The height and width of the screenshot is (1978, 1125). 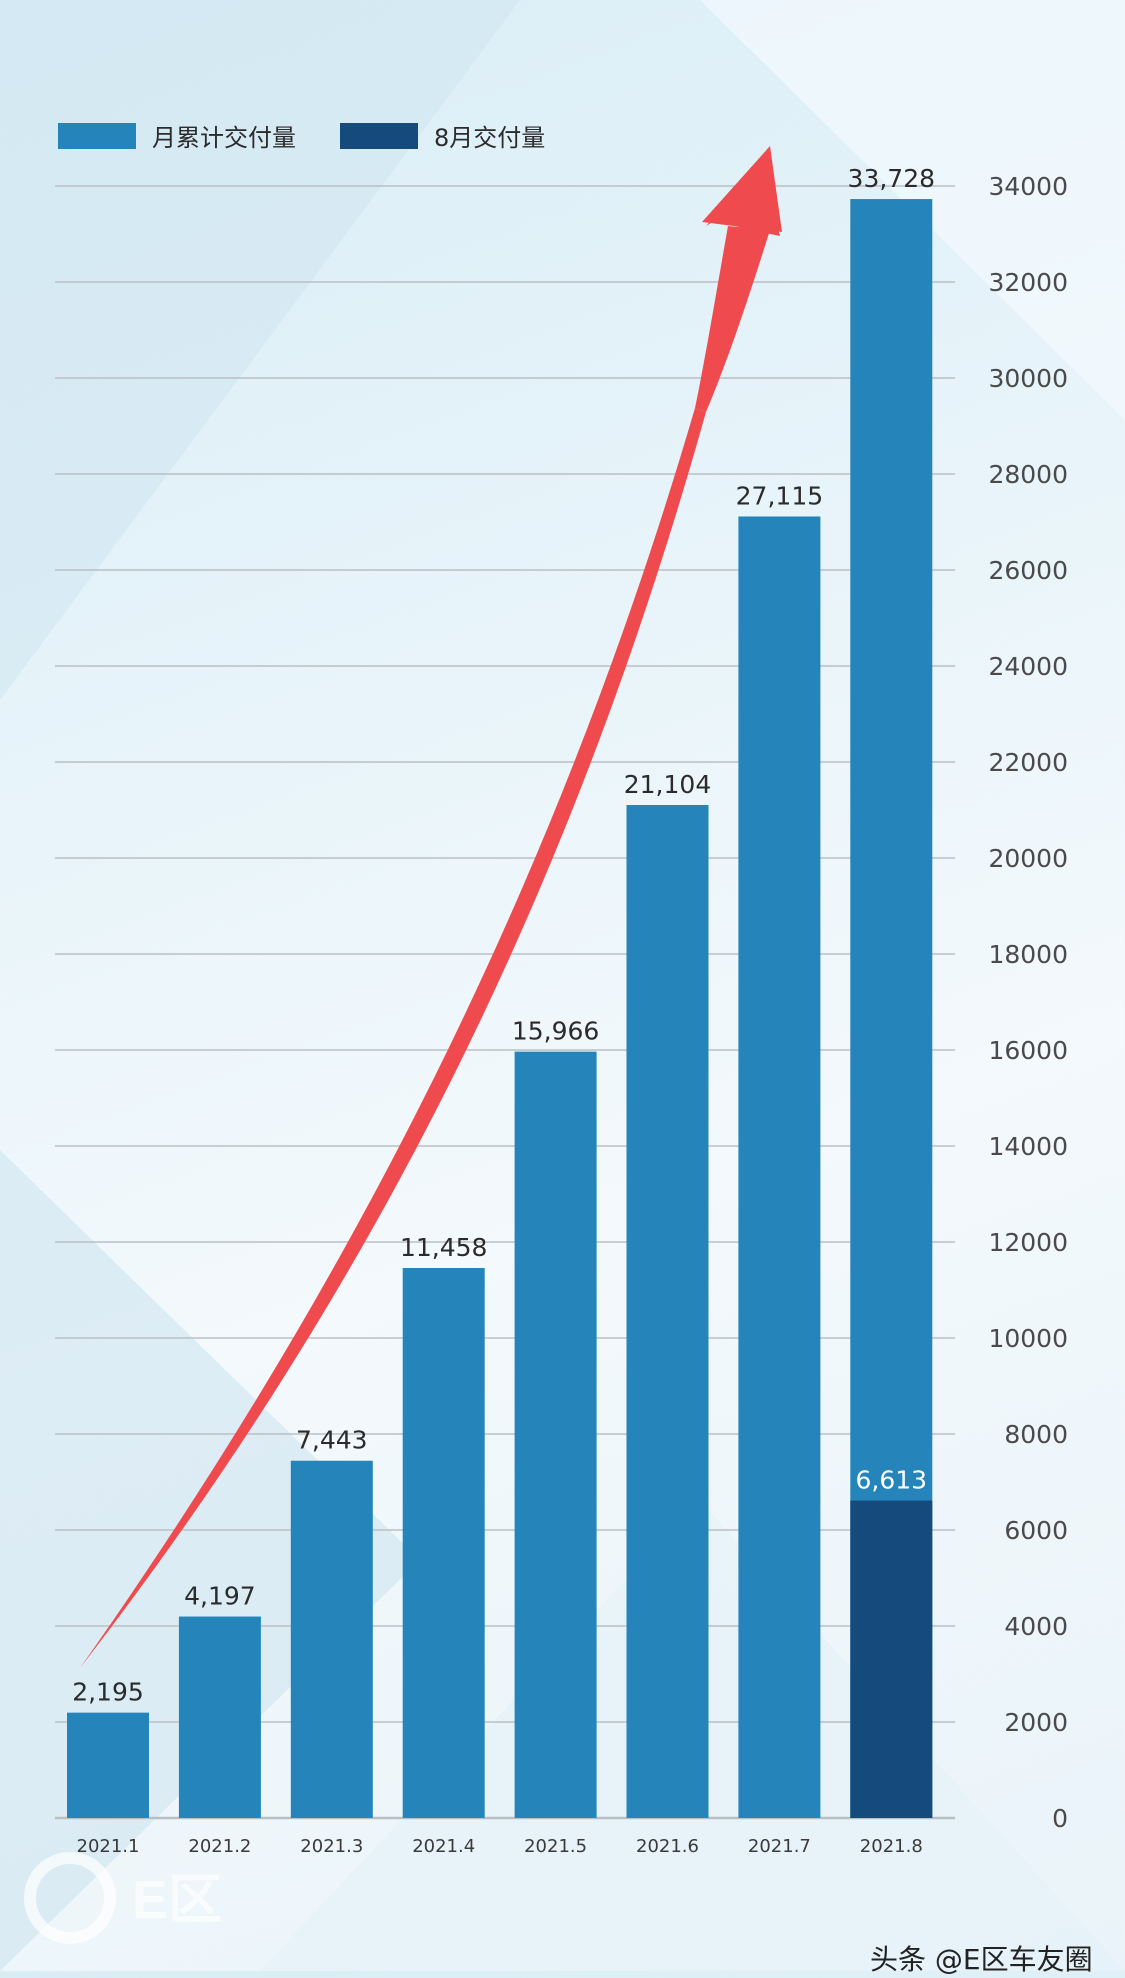 I want to click on y-tick-label: 0, so click(x=1060, y=1818).